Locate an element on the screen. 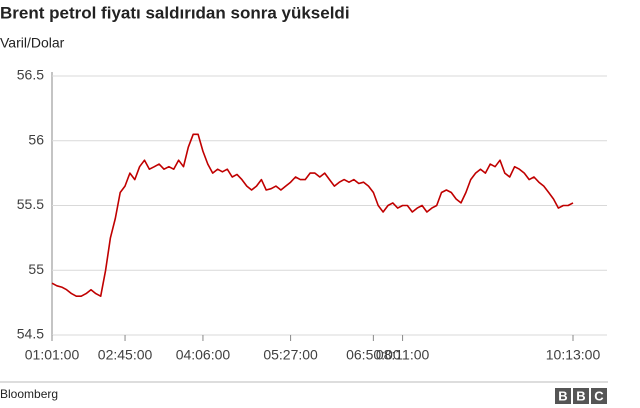  y-tick-label: 56 is located at coordinates (36, 139).